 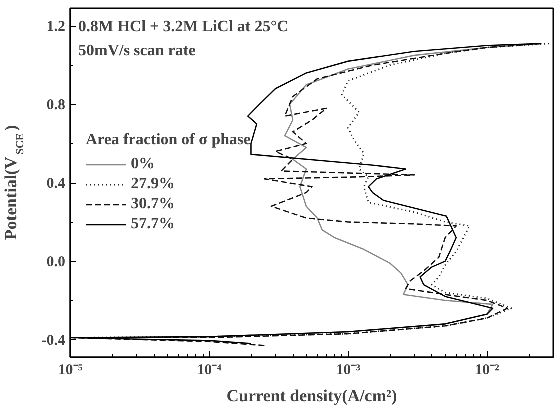 What do you see at coordinates (54, 340) in the screenshot?
I see `y-tick-label: -0.4` at bounding box center [54, 340].